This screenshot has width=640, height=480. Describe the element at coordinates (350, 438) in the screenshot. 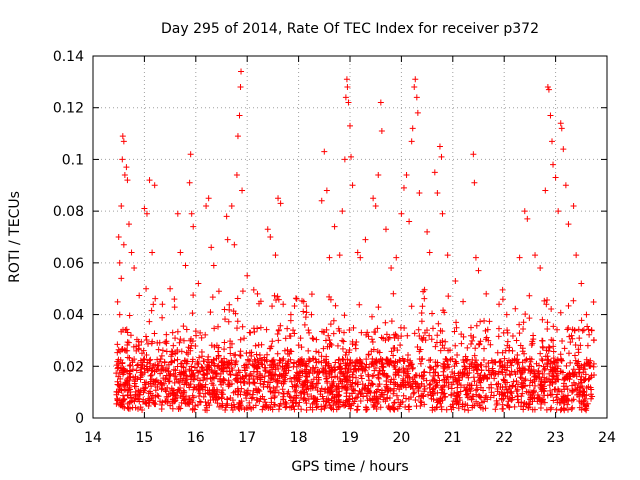

I see `x-tick-label: 19` at that location.